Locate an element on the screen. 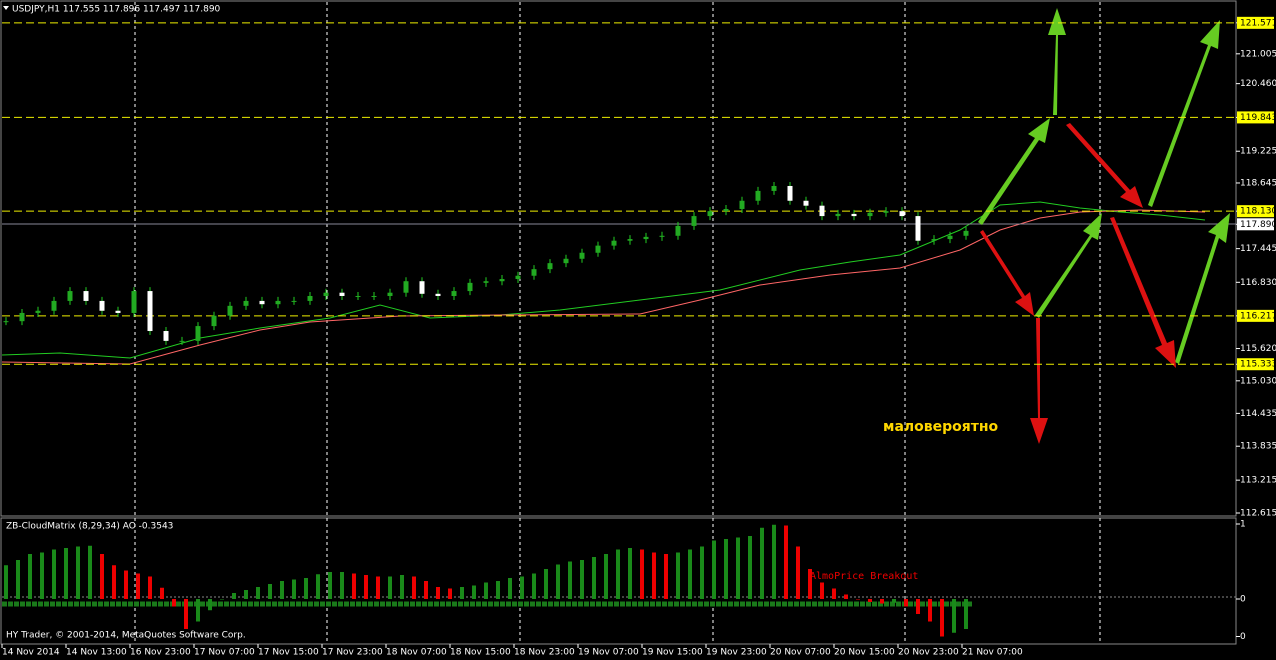 This screenshot has height=660, width=1276. arrows is located at coordinates (1104, 226).